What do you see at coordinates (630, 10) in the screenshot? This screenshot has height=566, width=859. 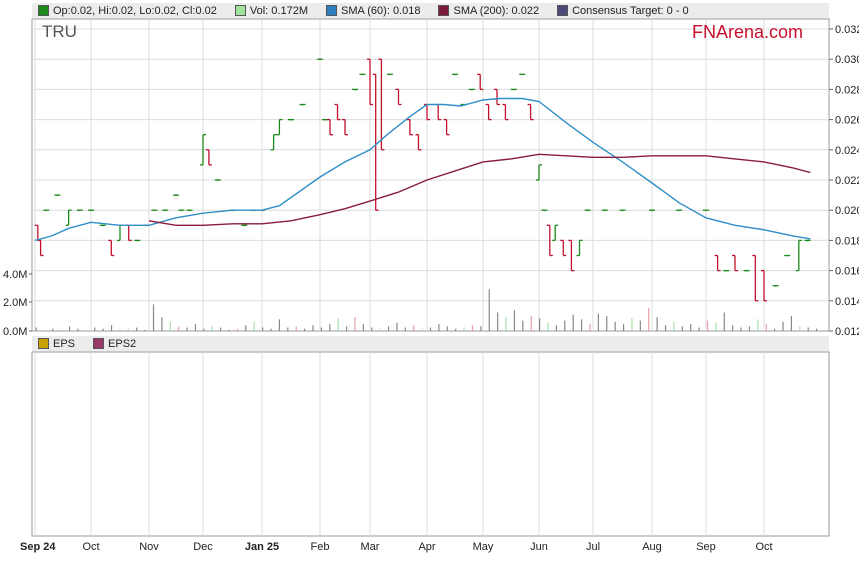 I see `legend-label: Consensus Target: 0 - 0` at bounding box center [630, 10].